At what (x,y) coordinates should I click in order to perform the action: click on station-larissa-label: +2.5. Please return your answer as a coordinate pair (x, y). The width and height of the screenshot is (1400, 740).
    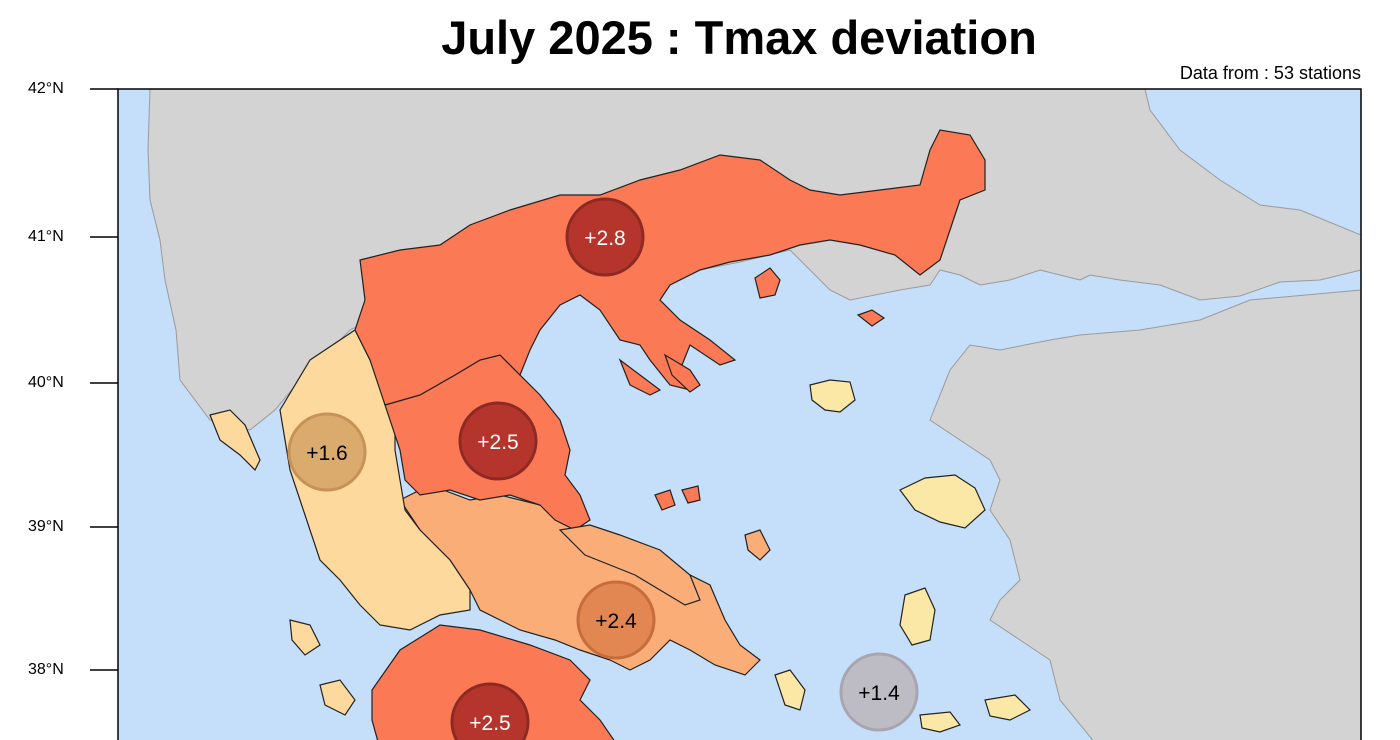
    Looking at the image, I should click on (497, 442).